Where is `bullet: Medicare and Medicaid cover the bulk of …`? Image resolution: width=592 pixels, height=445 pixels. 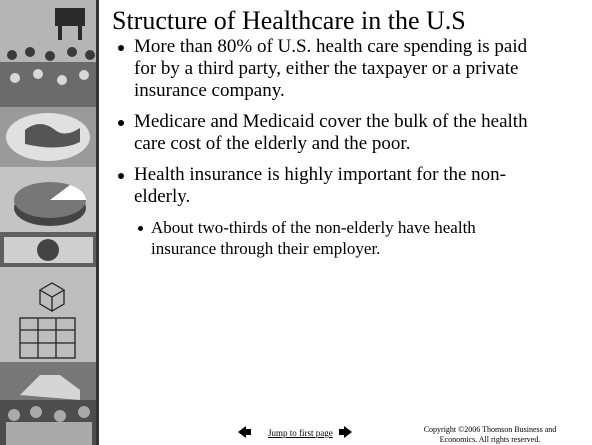 bullet: Medicare and Medicaid cover the bulk of … is located at coordinates (330, 133).